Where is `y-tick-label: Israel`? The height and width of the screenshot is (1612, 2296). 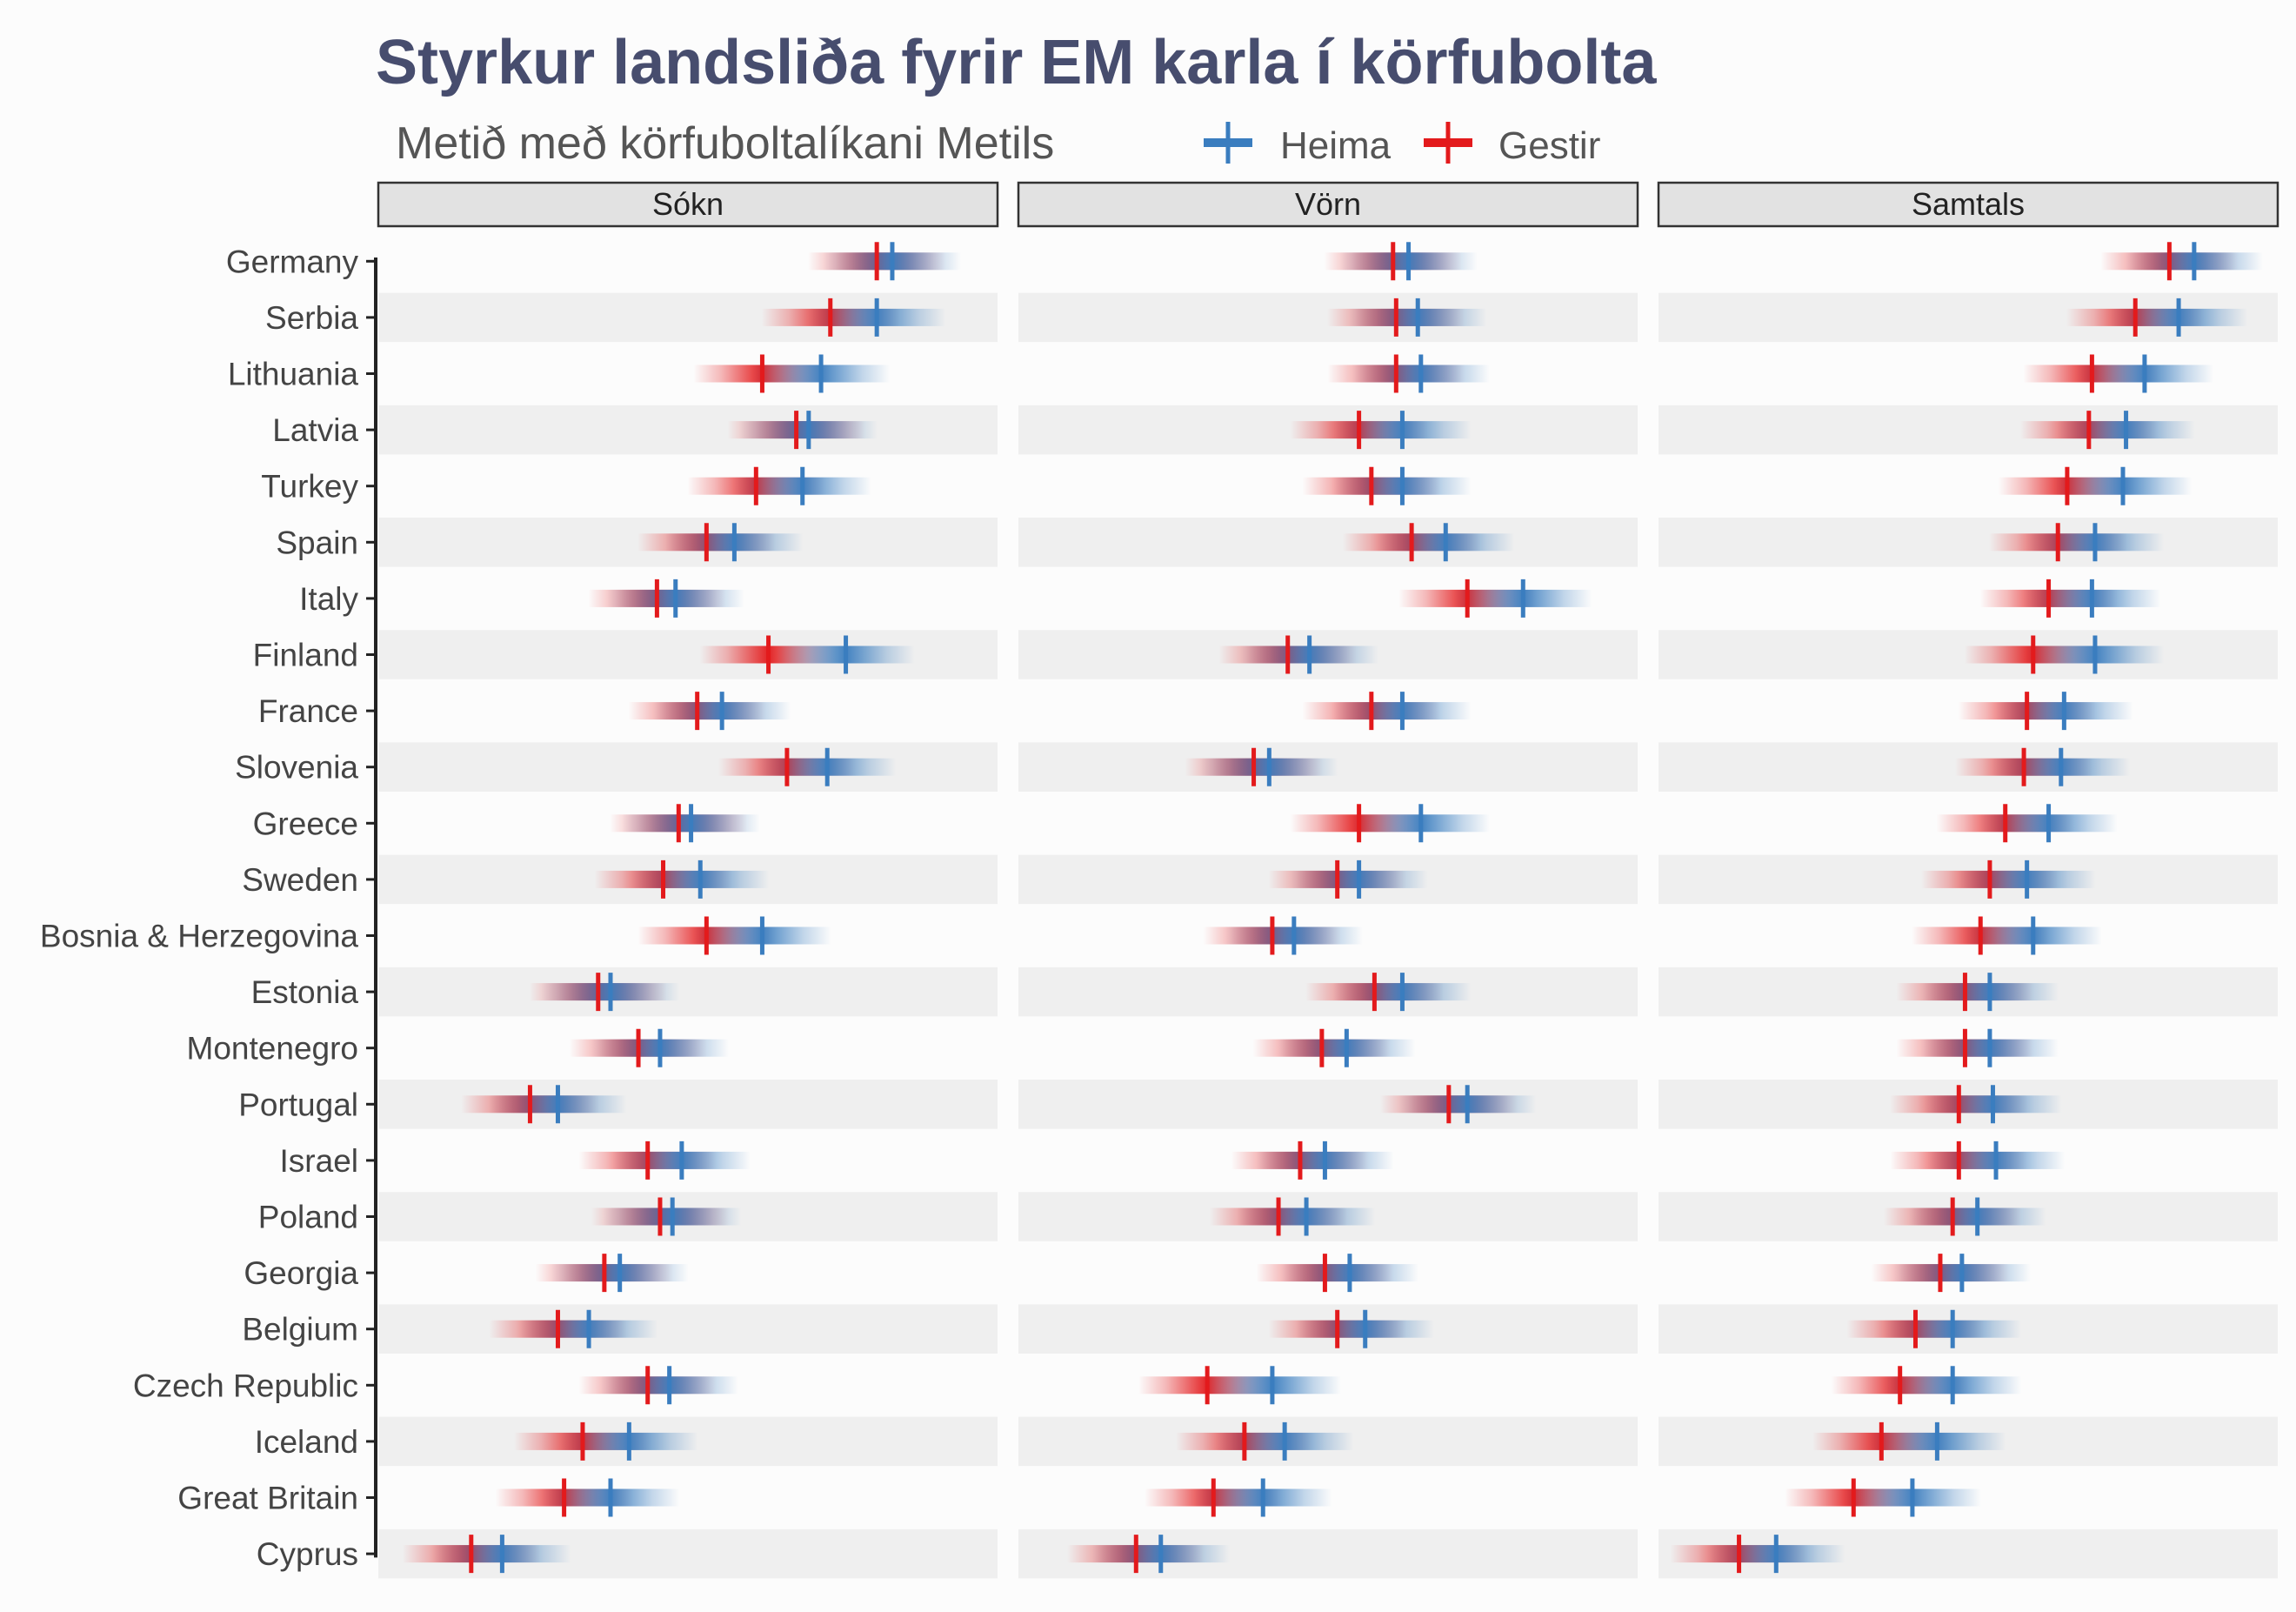 y-tick-label: Israel is located at coordinates (319, 1161).